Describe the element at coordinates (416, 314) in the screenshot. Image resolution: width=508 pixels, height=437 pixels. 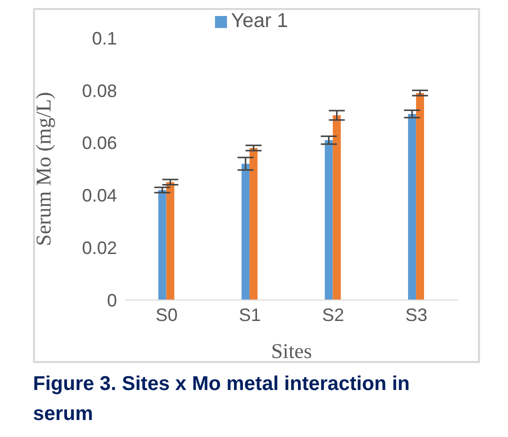
I see `x-tick-label: S3` at that location.